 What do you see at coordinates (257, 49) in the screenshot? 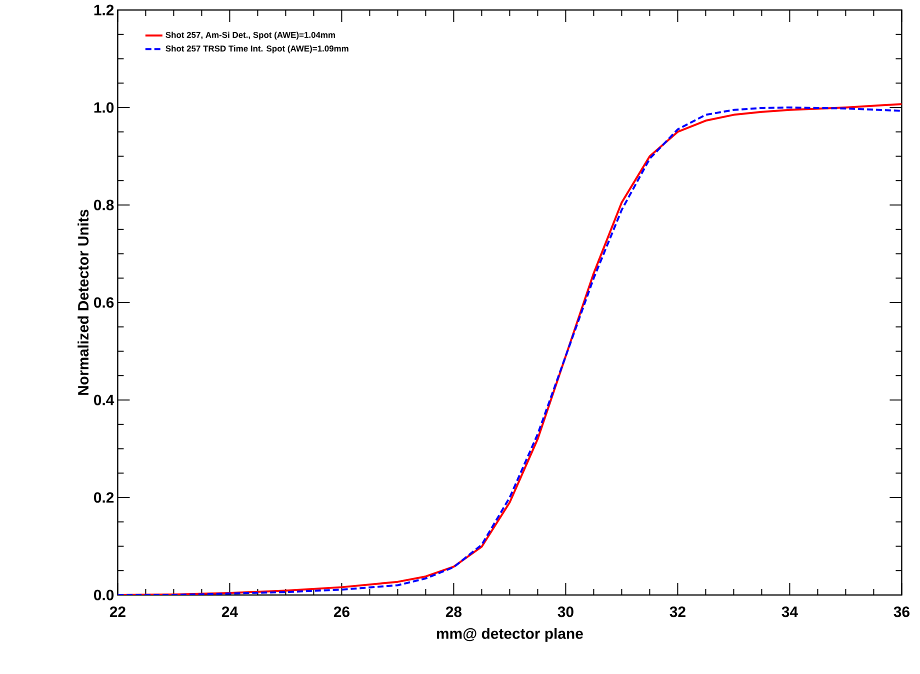
I see `legend-label: Shot 257 TRSD Time Int. Spot (AWE)=1.09mm` at bounding box center [257, 49].